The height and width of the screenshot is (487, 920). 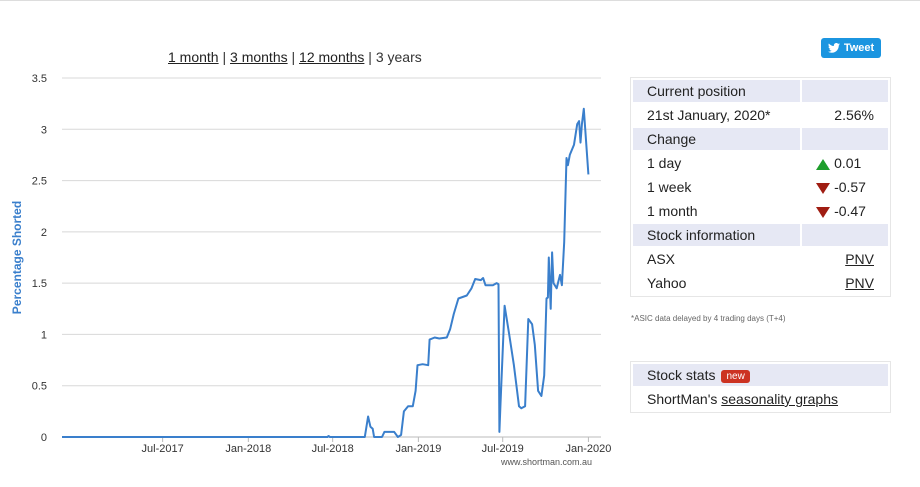 I want to click on position-value: 2.56%, so click(x=854, y=115).